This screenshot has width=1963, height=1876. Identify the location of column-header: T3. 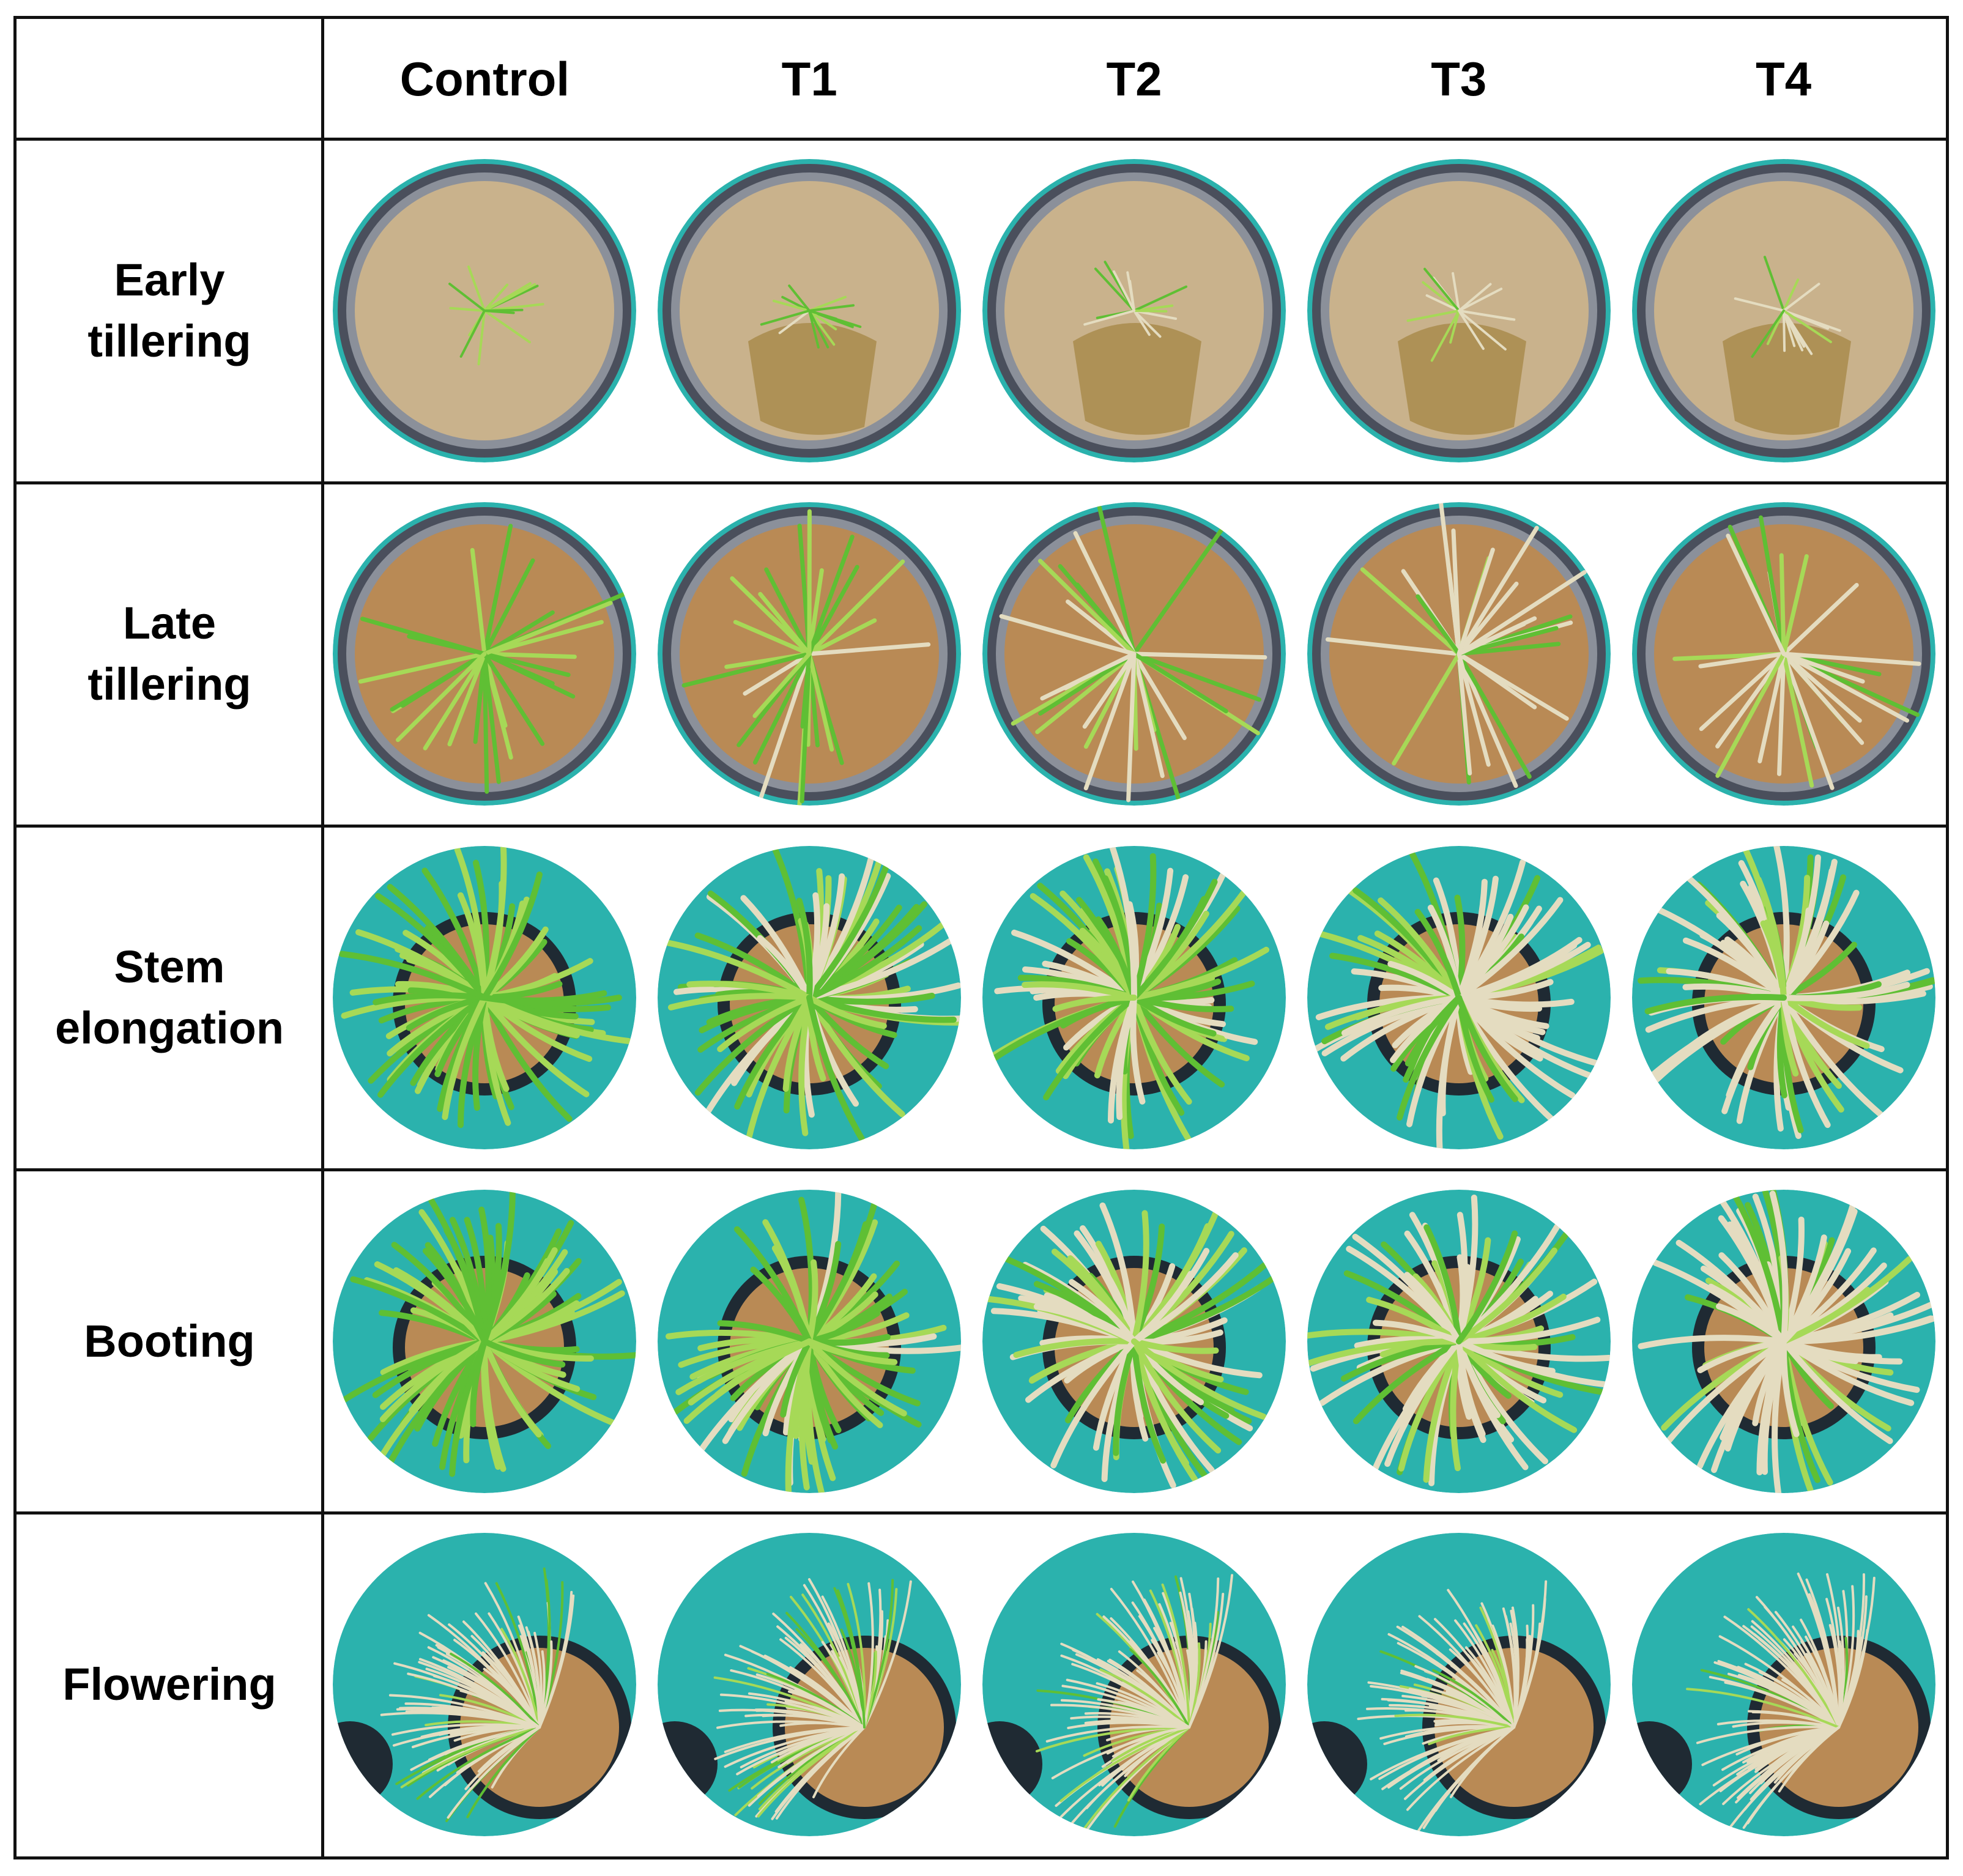
(1458, 79).